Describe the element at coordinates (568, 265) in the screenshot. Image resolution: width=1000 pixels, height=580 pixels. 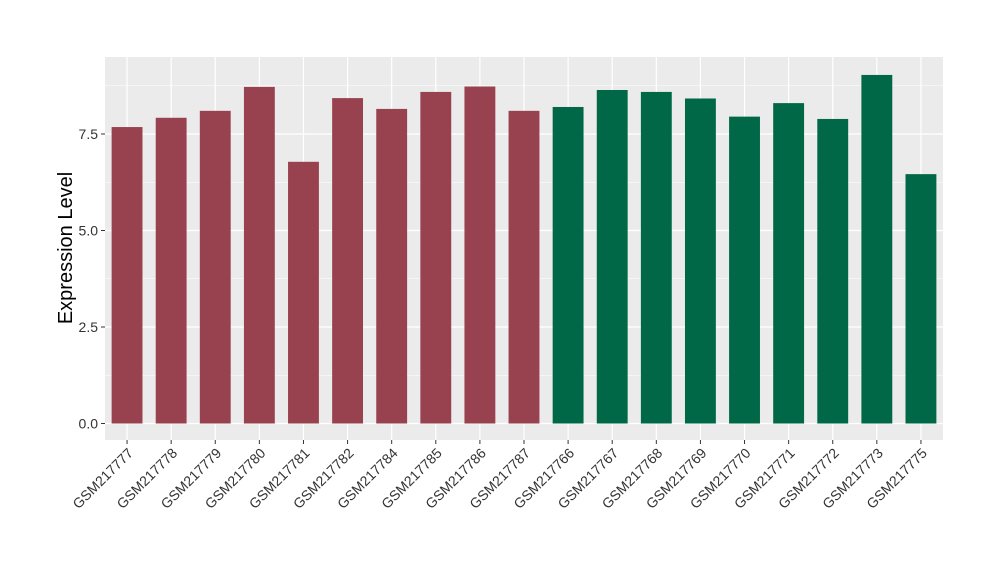
I see `bar-GSM217766` at that location.